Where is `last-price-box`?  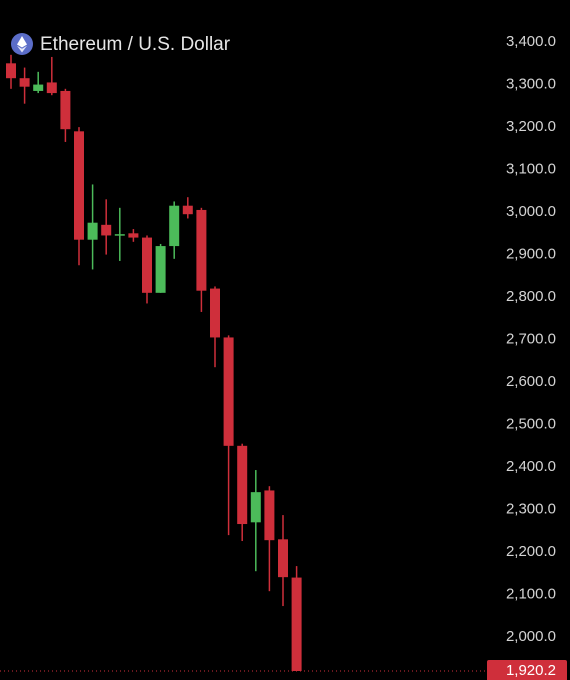 last-price-box is located at coordinates (527, 669).